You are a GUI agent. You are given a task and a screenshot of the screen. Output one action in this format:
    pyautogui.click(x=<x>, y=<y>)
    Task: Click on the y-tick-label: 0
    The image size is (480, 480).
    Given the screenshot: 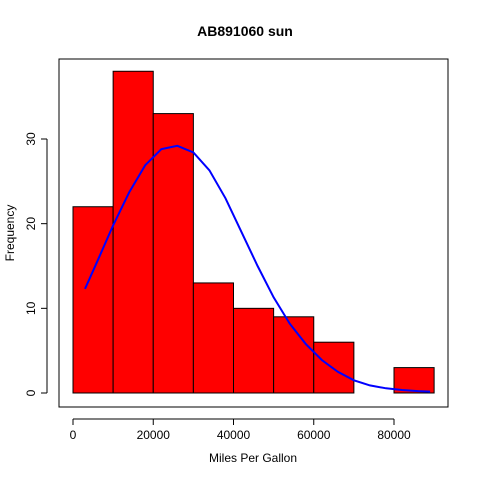 What is the action you would take?
    pyautogui.click(x=31, y=392)
    